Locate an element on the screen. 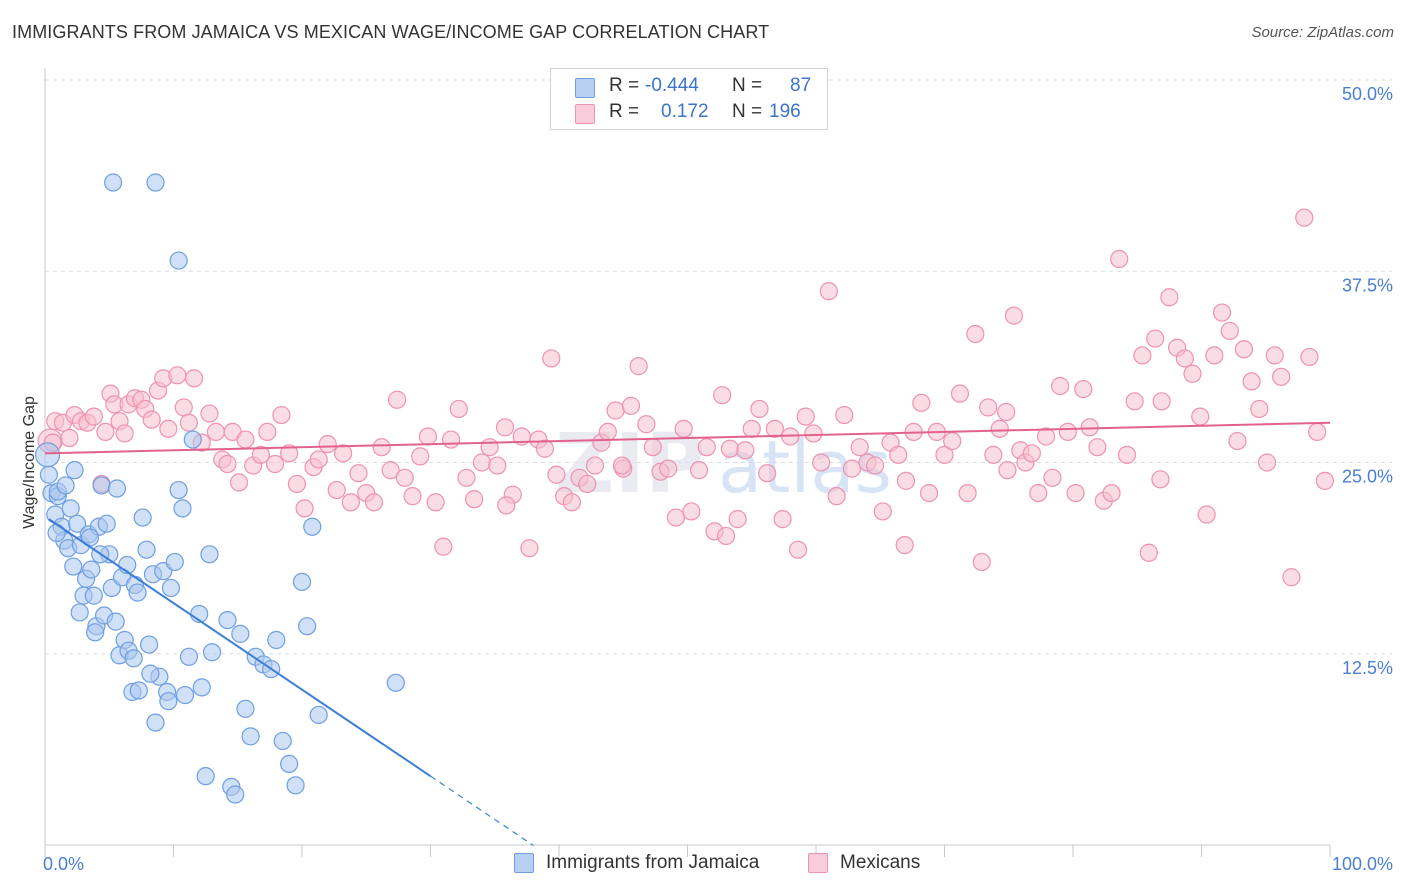 This screenshot has height=892, width=1406. legend-r-label: R = is located at coordinates (624, 111).